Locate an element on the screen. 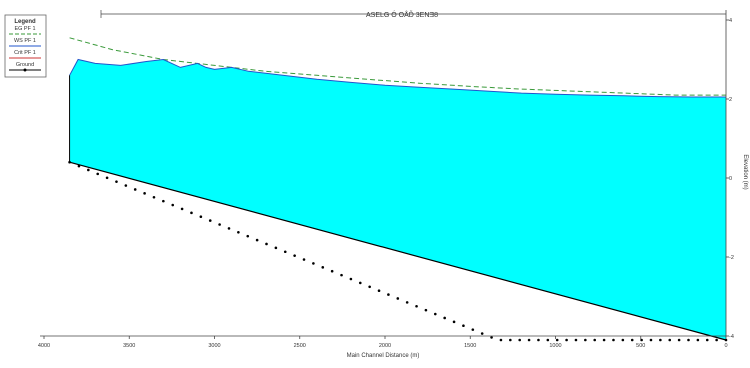  legend-items: EG PF 1 WS PF 1 Crit PF 1 Ground is located at coordinates (25, 49).